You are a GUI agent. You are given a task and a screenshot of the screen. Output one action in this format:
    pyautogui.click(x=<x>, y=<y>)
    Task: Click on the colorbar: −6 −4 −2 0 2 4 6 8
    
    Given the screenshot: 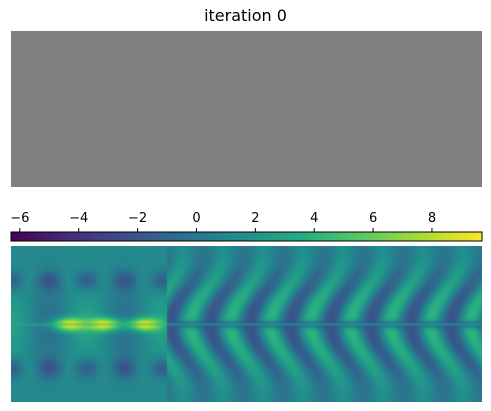 What is the action you would take?
    pyautogui.click(x=246, y=226)
    